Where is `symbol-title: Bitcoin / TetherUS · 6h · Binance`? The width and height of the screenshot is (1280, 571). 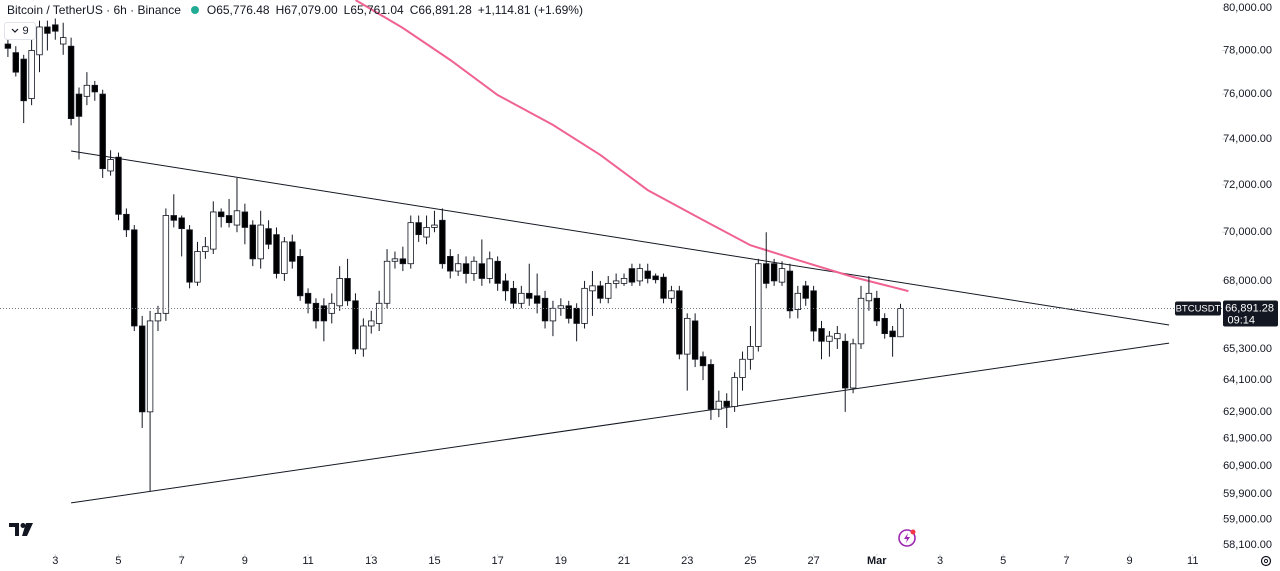 symbol-title: Bitcoin / TetherUS · 6h · Binance is located at coordinates (94, 10).